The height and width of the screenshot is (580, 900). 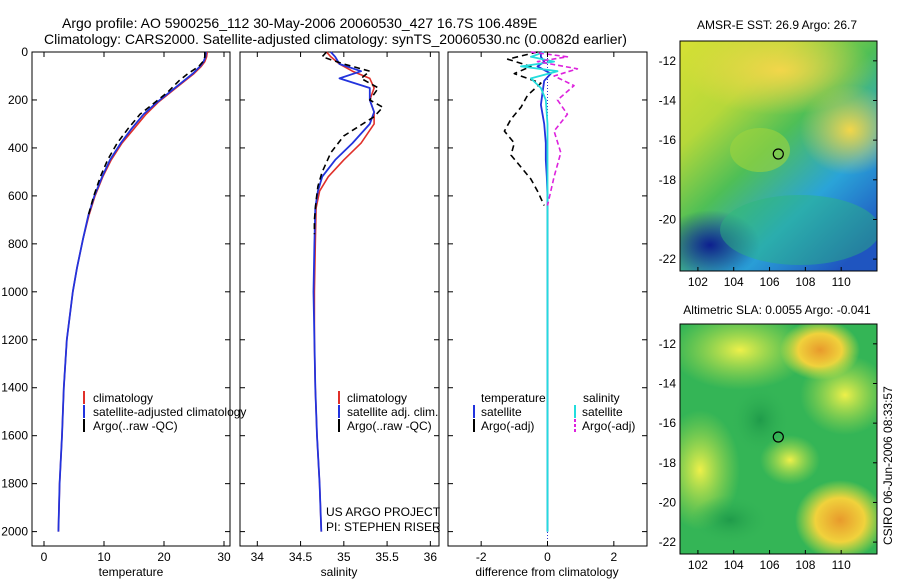 What do you see at coordinates (18, 100) in the screenshot?
I see `y-tick-label: 200` at bounding box center [18, 100].